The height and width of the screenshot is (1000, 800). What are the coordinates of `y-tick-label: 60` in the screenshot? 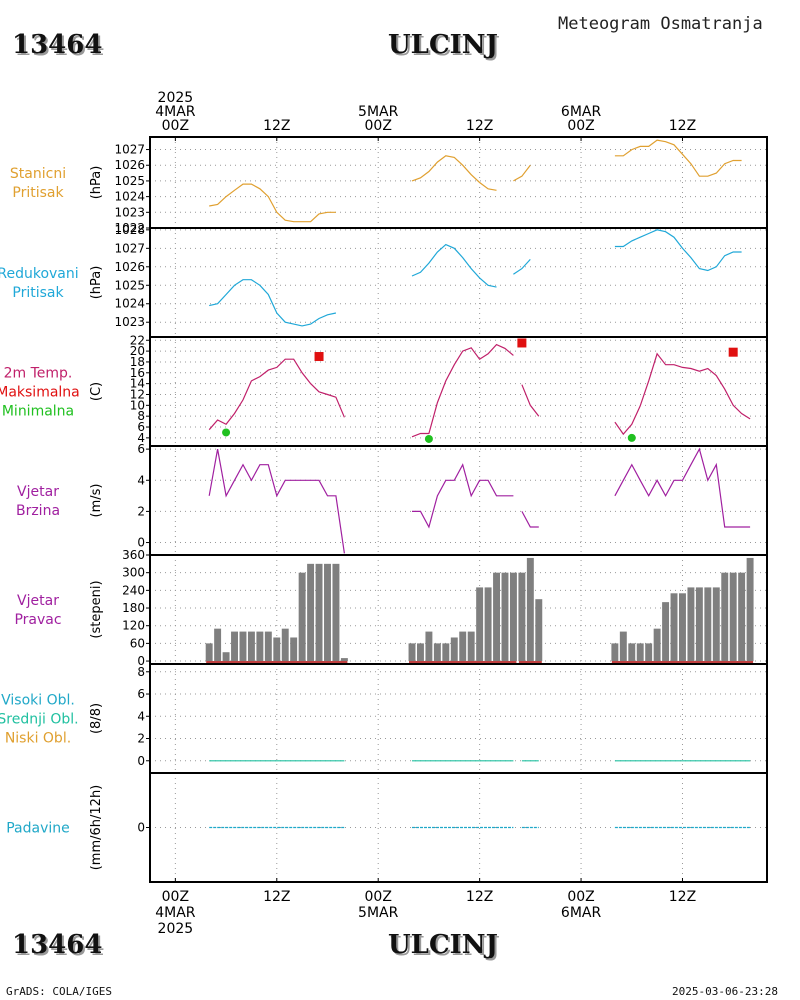 It's located at (137, 643).